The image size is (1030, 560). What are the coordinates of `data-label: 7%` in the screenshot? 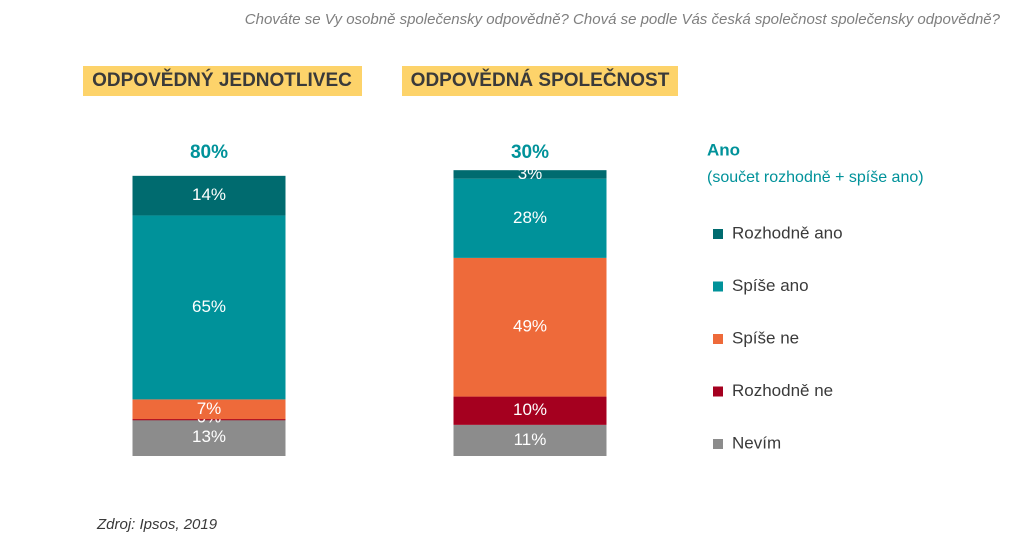 It's located at (209, 408).